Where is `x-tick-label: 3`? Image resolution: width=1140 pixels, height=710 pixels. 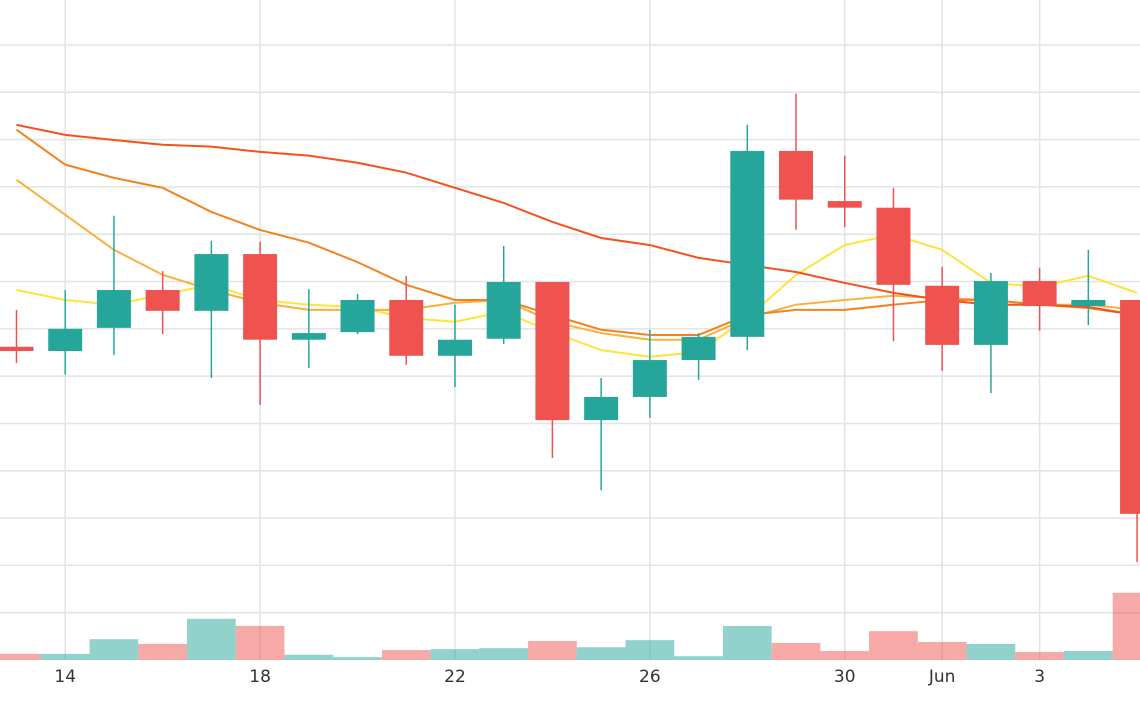 x-tick-label: 3 is located at coordinates (1039, 677).